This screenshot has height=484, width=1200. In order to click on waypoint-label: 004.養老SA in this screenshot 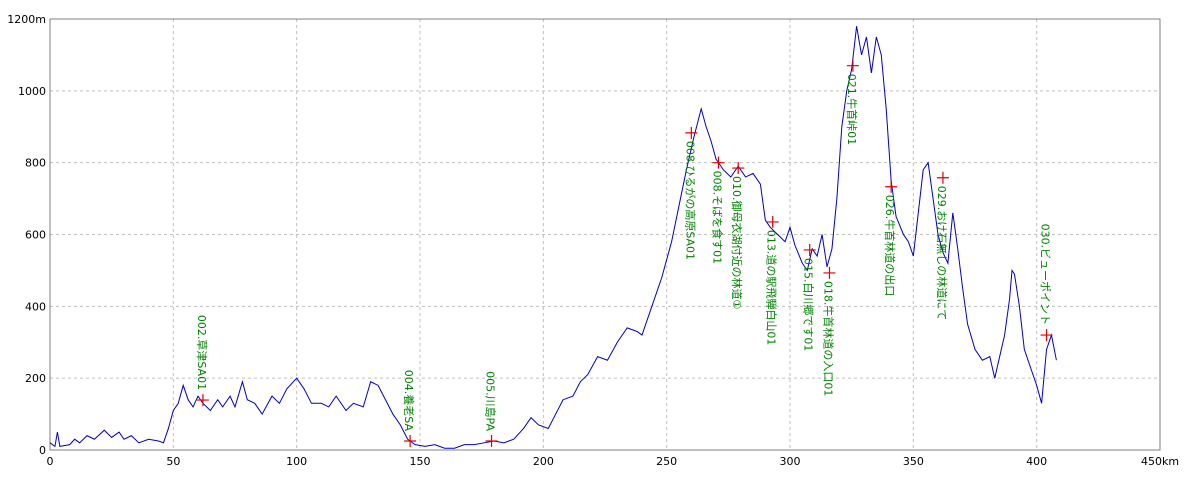, I will do `click(409, 401)`.